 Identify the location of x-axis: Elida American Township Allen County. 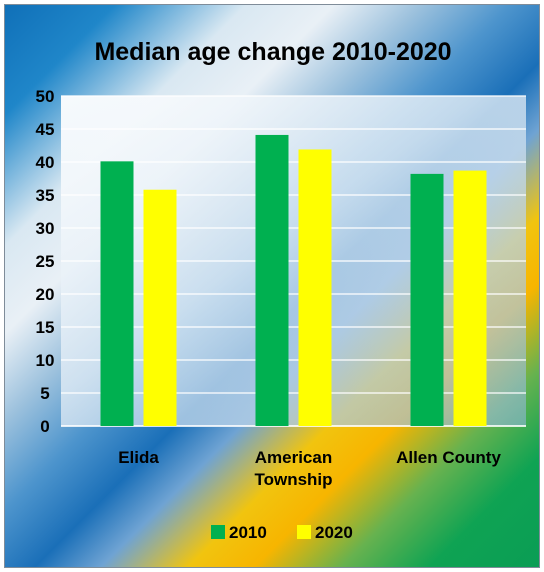
(309, 468).